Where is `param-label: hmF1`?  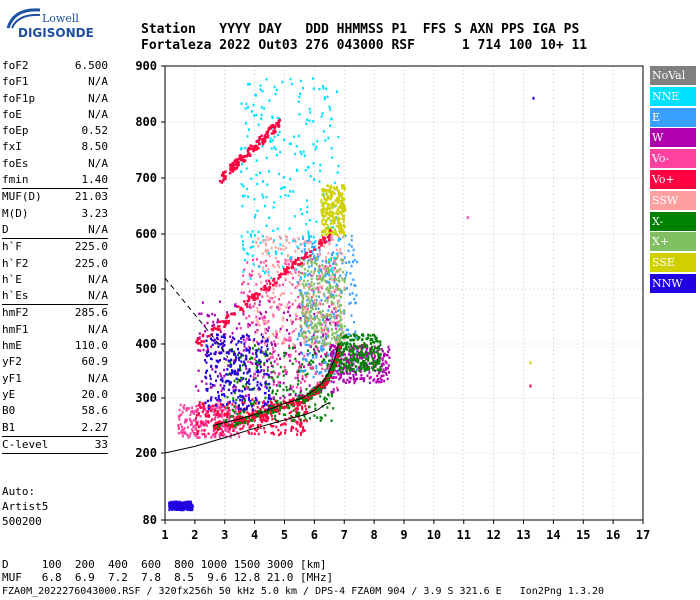
param-label: hmF1 is located at coordinates (15, 329).